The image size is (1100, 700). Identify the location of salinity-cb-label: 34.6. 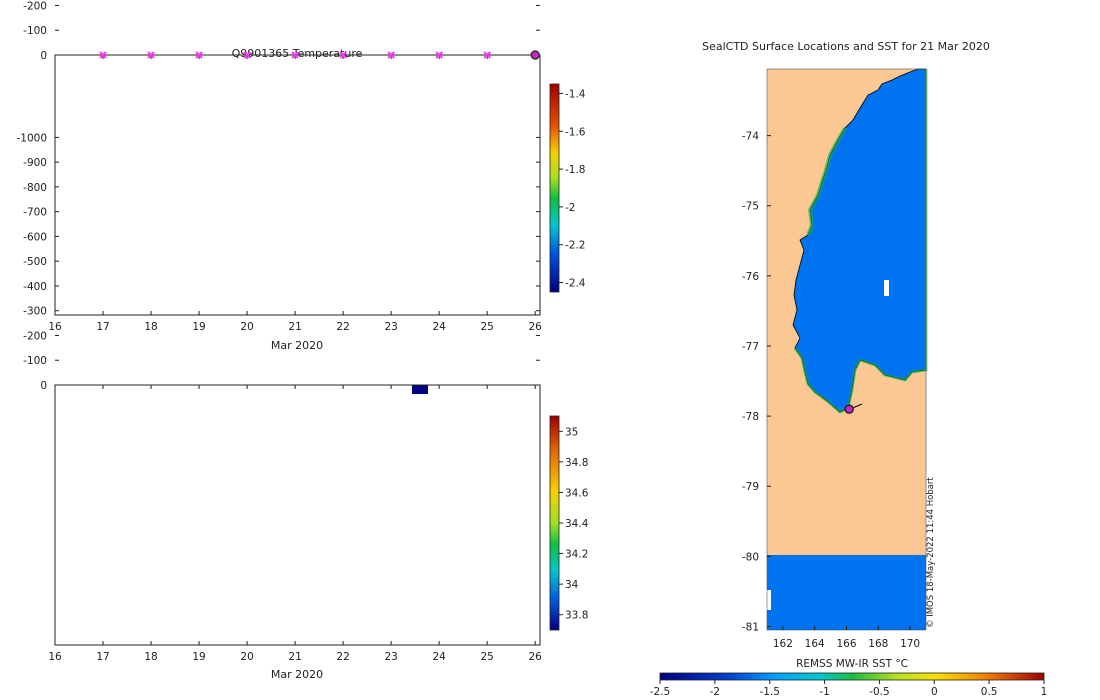
(577, 493).